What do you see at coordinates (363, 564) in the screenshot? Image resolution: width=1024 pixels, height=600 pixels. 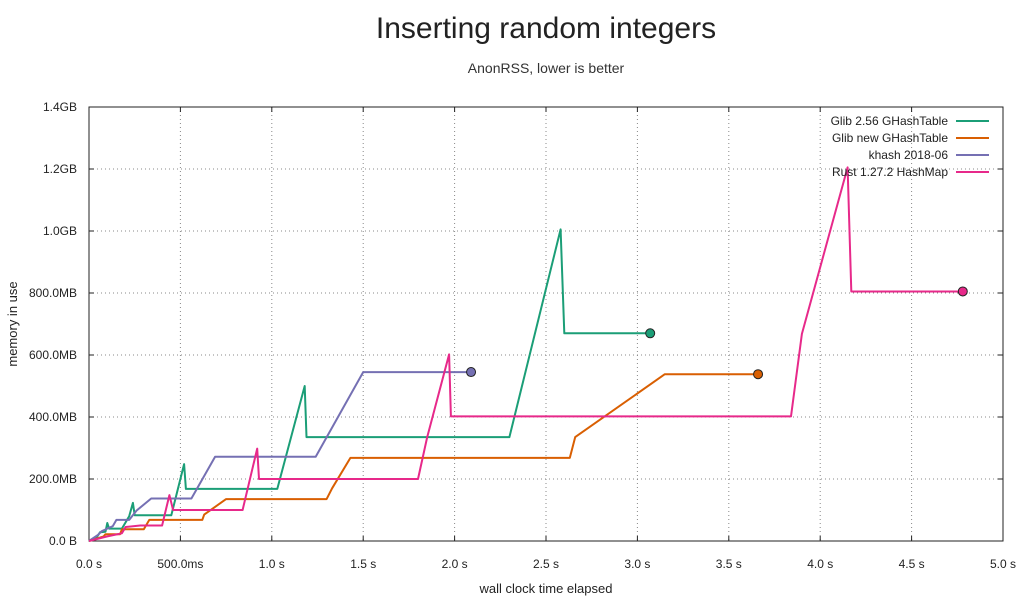 I see `x-tick-label: 1.5 s` at bounding box center [363, 564].